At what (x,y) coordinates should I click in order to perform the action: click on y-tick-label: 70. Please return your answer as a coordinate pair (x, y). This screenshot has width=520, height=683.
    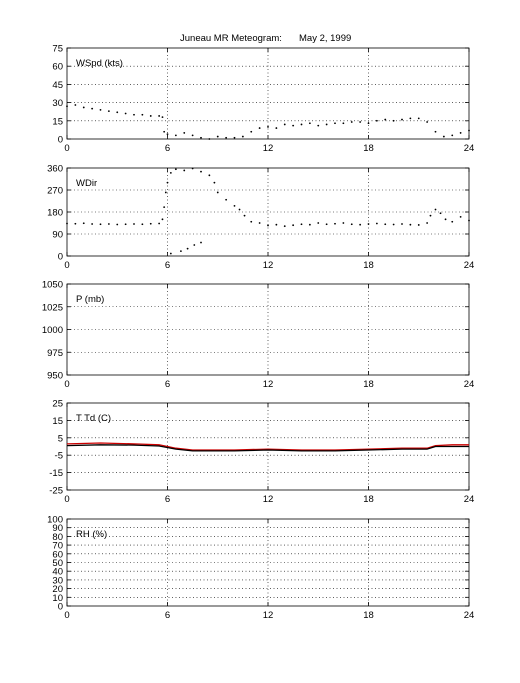
    Looking at the image, I should click on (57, 546).